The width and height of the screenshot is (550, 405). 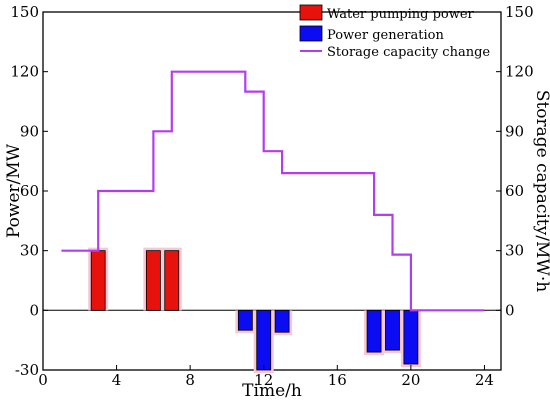 What do you see at coordinates (24, 12) in the screenshot?
I see `y-tick-label-left: 150` at bounding box center [24, 12].